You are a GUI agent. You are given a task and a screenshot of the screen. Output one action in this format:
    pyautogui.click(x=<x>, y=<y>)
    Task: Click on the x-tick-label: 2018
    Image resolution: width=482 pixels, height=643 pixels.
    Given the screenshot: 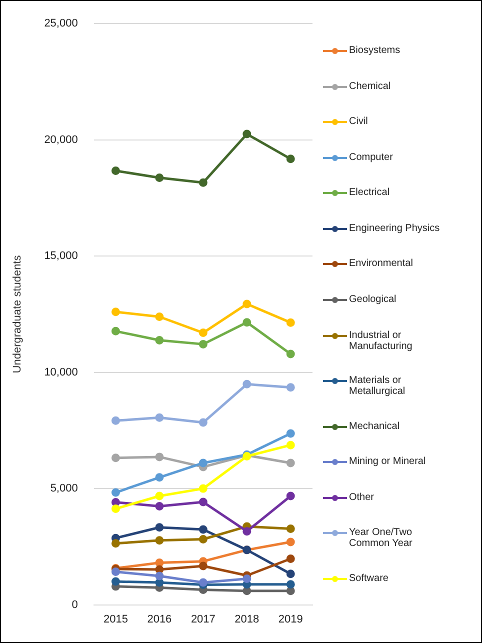 What is the action you would take?
    pyautogui.click(x=247, y=619)
    